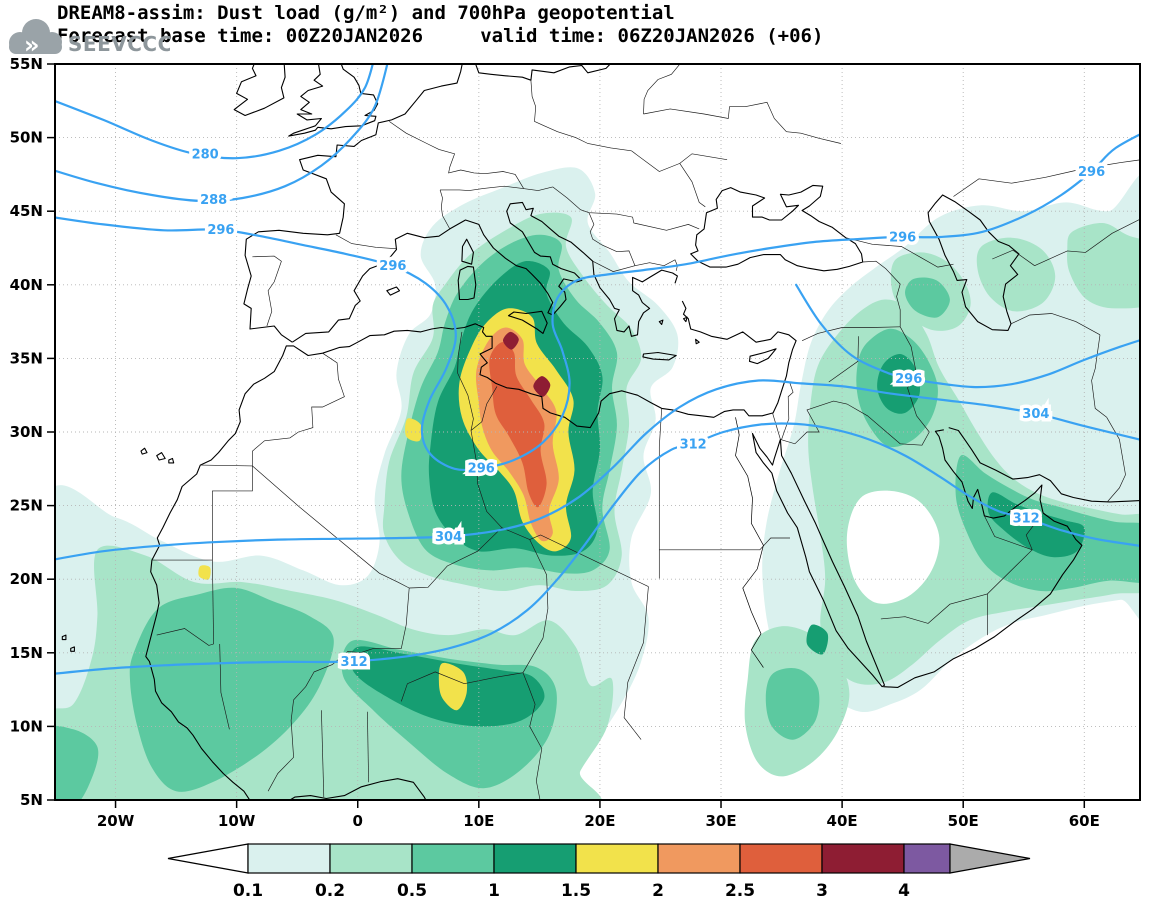 The height and width of the screenshot is (907, 1165). Describe the element at coordinates (963, 821) in the screenshot. I see `lon-tick-label: 50E` at that location.